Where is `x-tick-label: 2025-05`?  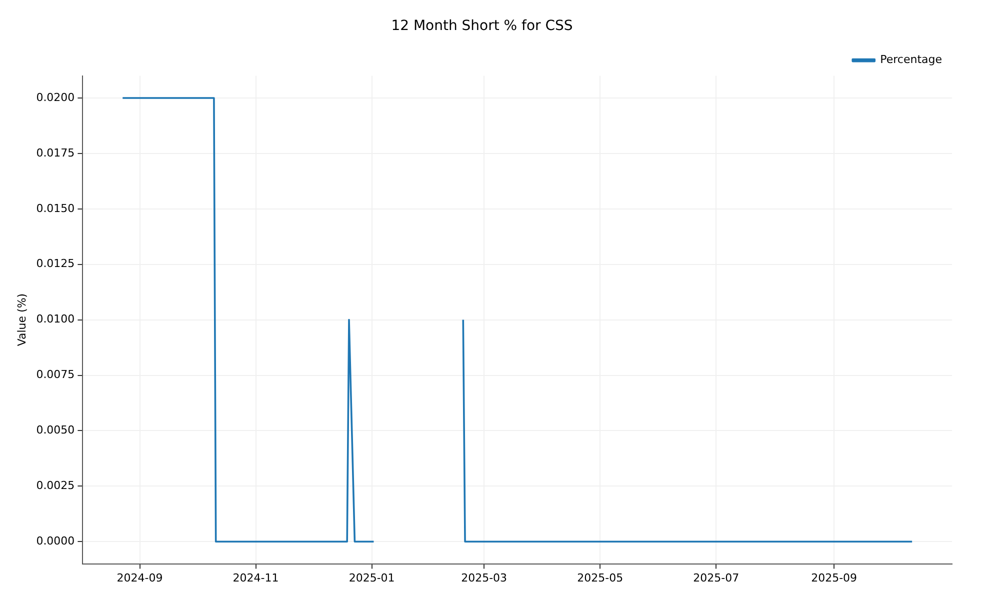
x-tick-label: 2025-05 is located at coordinates (600, 577).